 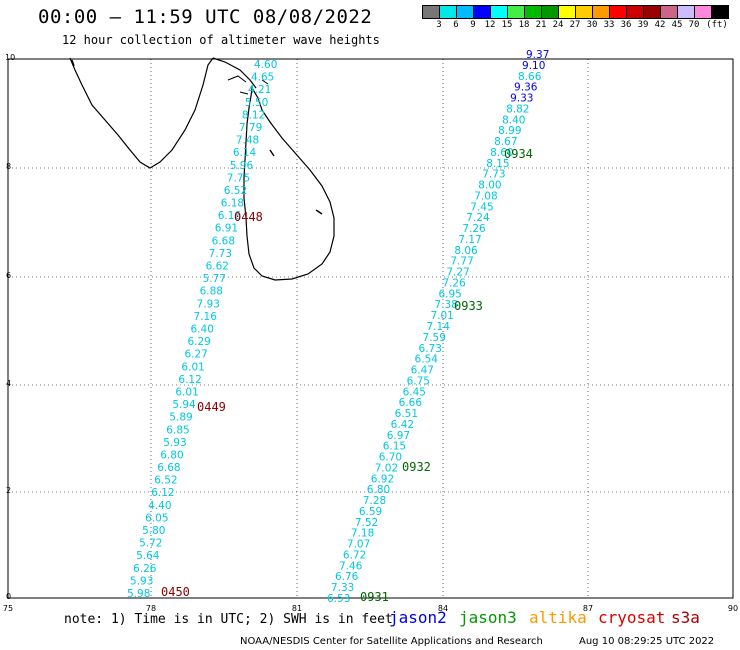 I want to click on wave-height-value: 7.79, so click(x=250, y=128).